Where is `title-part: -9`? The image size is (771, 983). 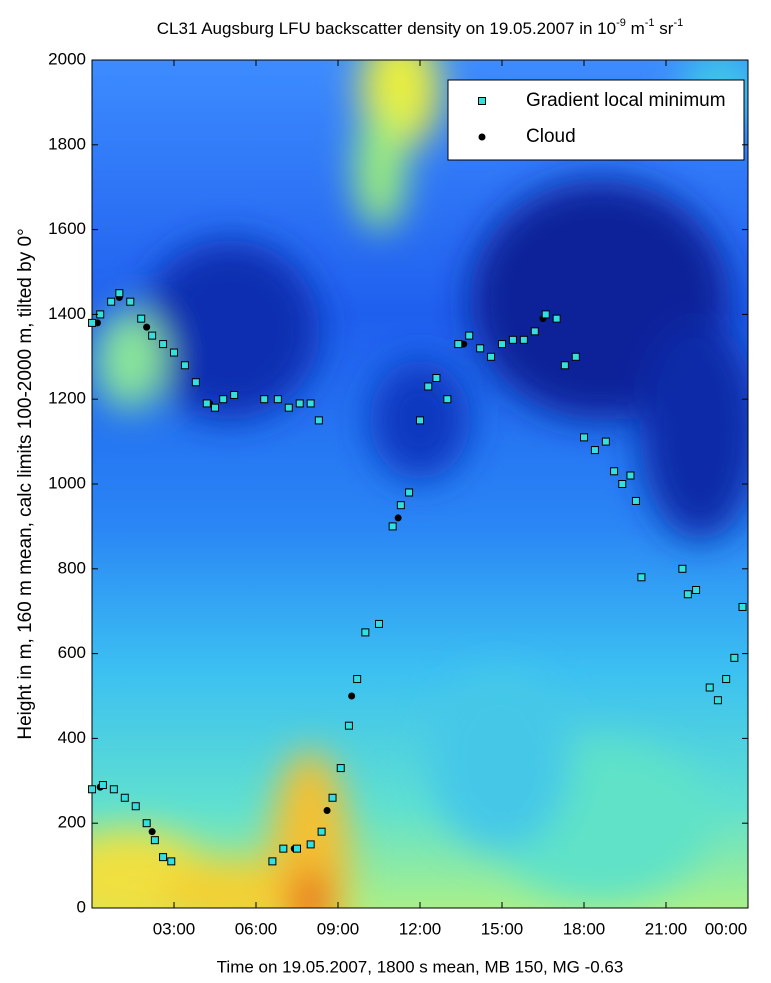 title-part: -9 is located at coordinates (621, 23).